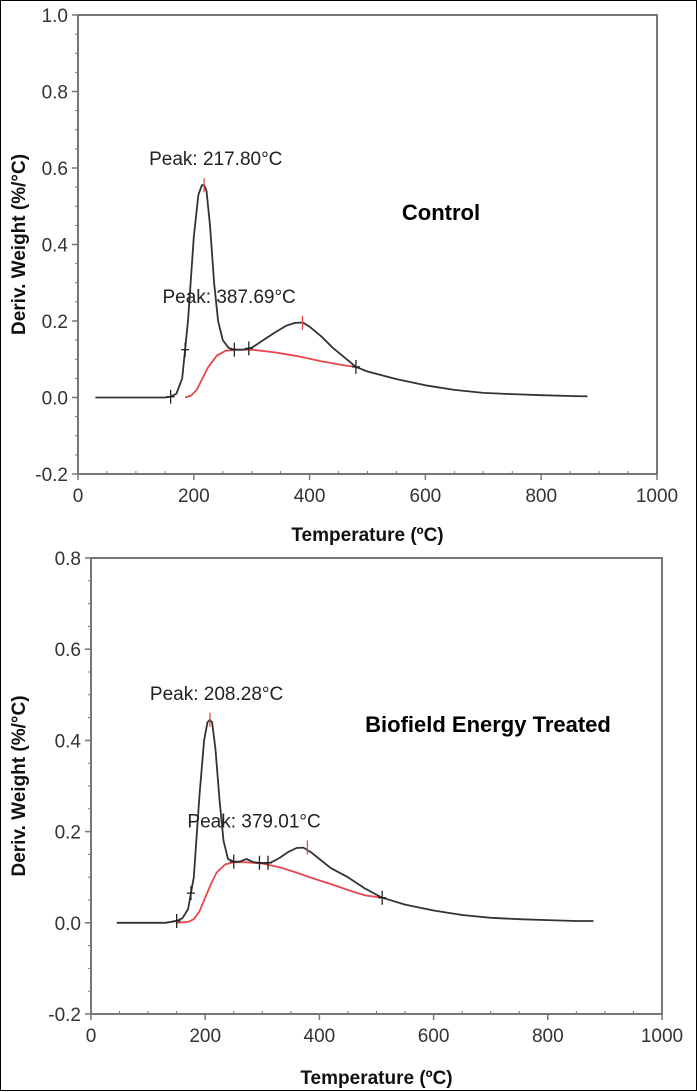  Describe the element at coordinates (253, 822) in the screenshot. I see `peak-annotation: Peak: 379.01°C` at that location.